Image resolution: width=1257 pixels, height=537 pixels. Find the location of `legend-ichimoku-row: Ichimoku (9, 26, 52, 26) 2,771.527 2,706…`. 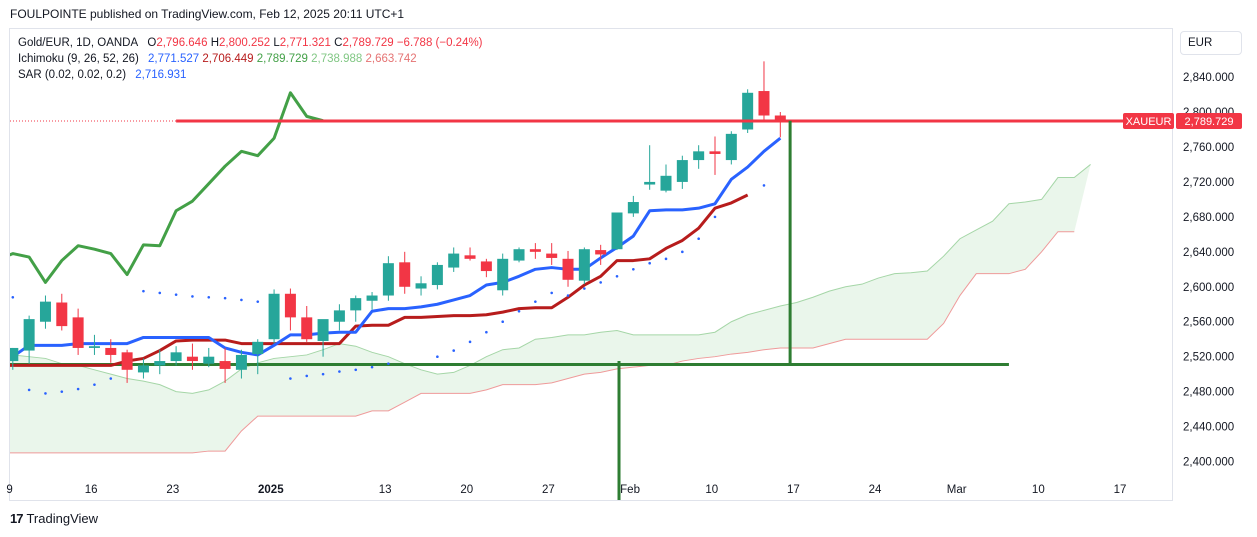

legend-ichimoku-row: Ichimoku (9, 26, 52, 26) 2,771.527 2,706… is located at coordinates (250, 59).